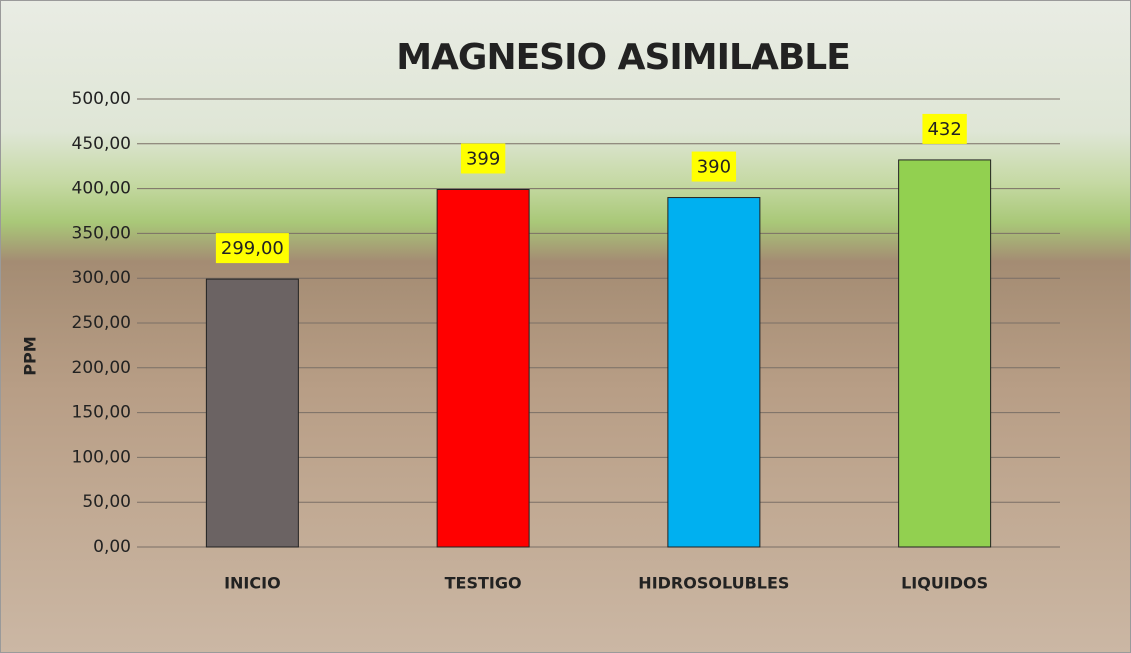 The width and height of the screenshot is (1131, 653). Describe the element at coordinates (106, 502) in the screenshot. I see `y-tick-label: 50,00` at that location.